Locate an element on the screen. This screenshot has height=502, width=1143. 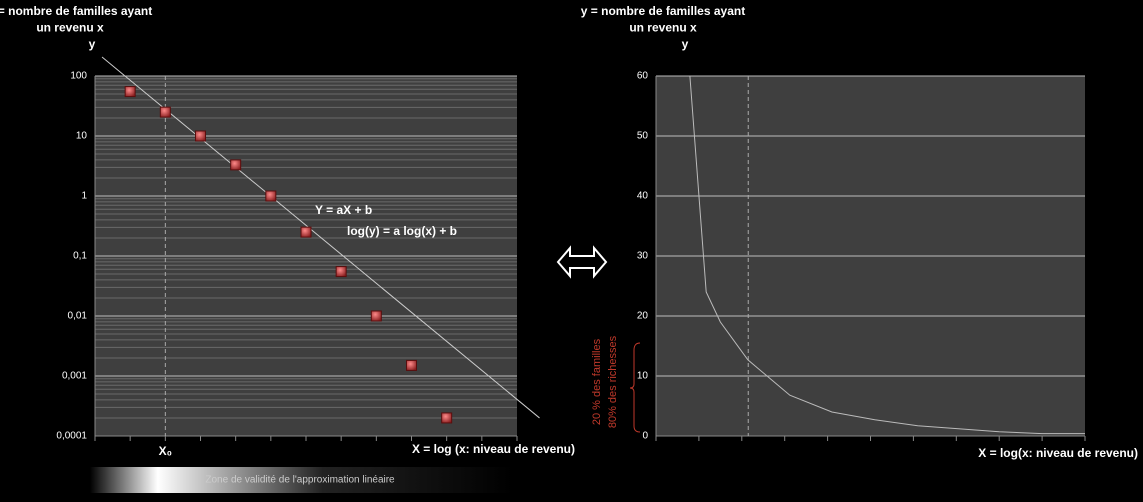
zone-bar is located at coordinates (301, 480).